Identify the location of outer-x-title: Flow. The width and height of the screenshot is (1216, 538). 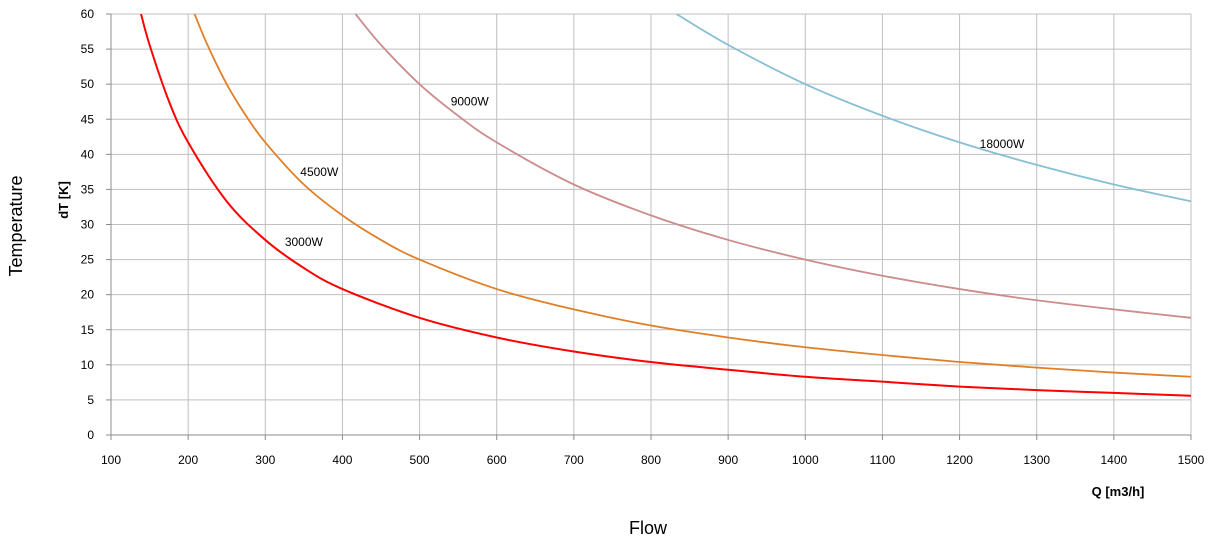
(648, 528).